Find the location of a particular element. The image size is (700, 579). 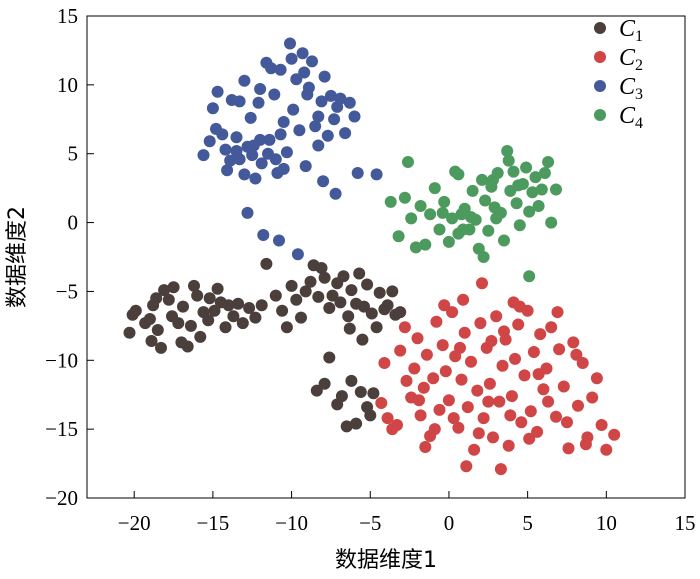

x-tick-label: −20 is located at coordinates (134, 523).